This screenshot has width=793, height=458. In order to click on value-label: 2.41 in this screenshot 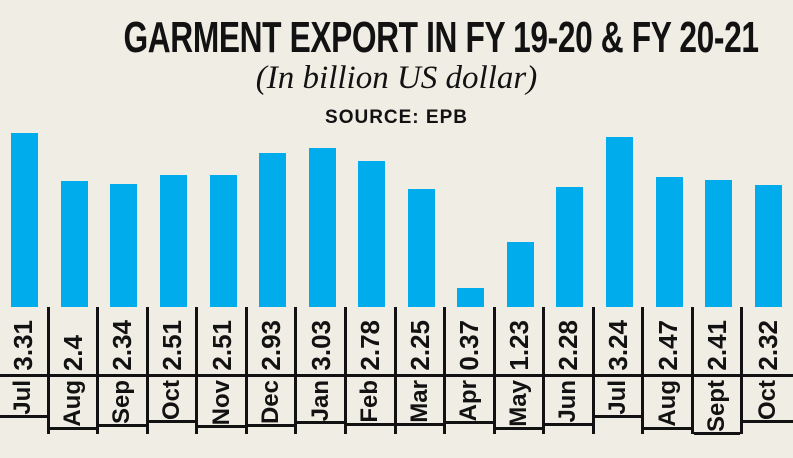, I will do `click(717, 345)`.